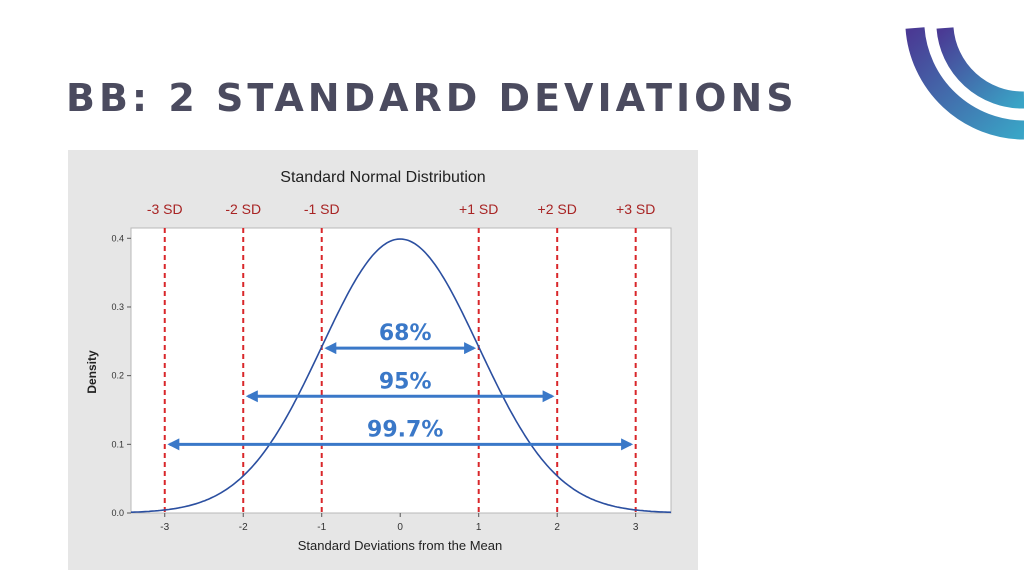 The height and width of the screenshot is (588, 1024). What do you see at coordinates (164, 527) in the screenshot?
I see `x-tick-label: -3` at bounding box center [164, 527].